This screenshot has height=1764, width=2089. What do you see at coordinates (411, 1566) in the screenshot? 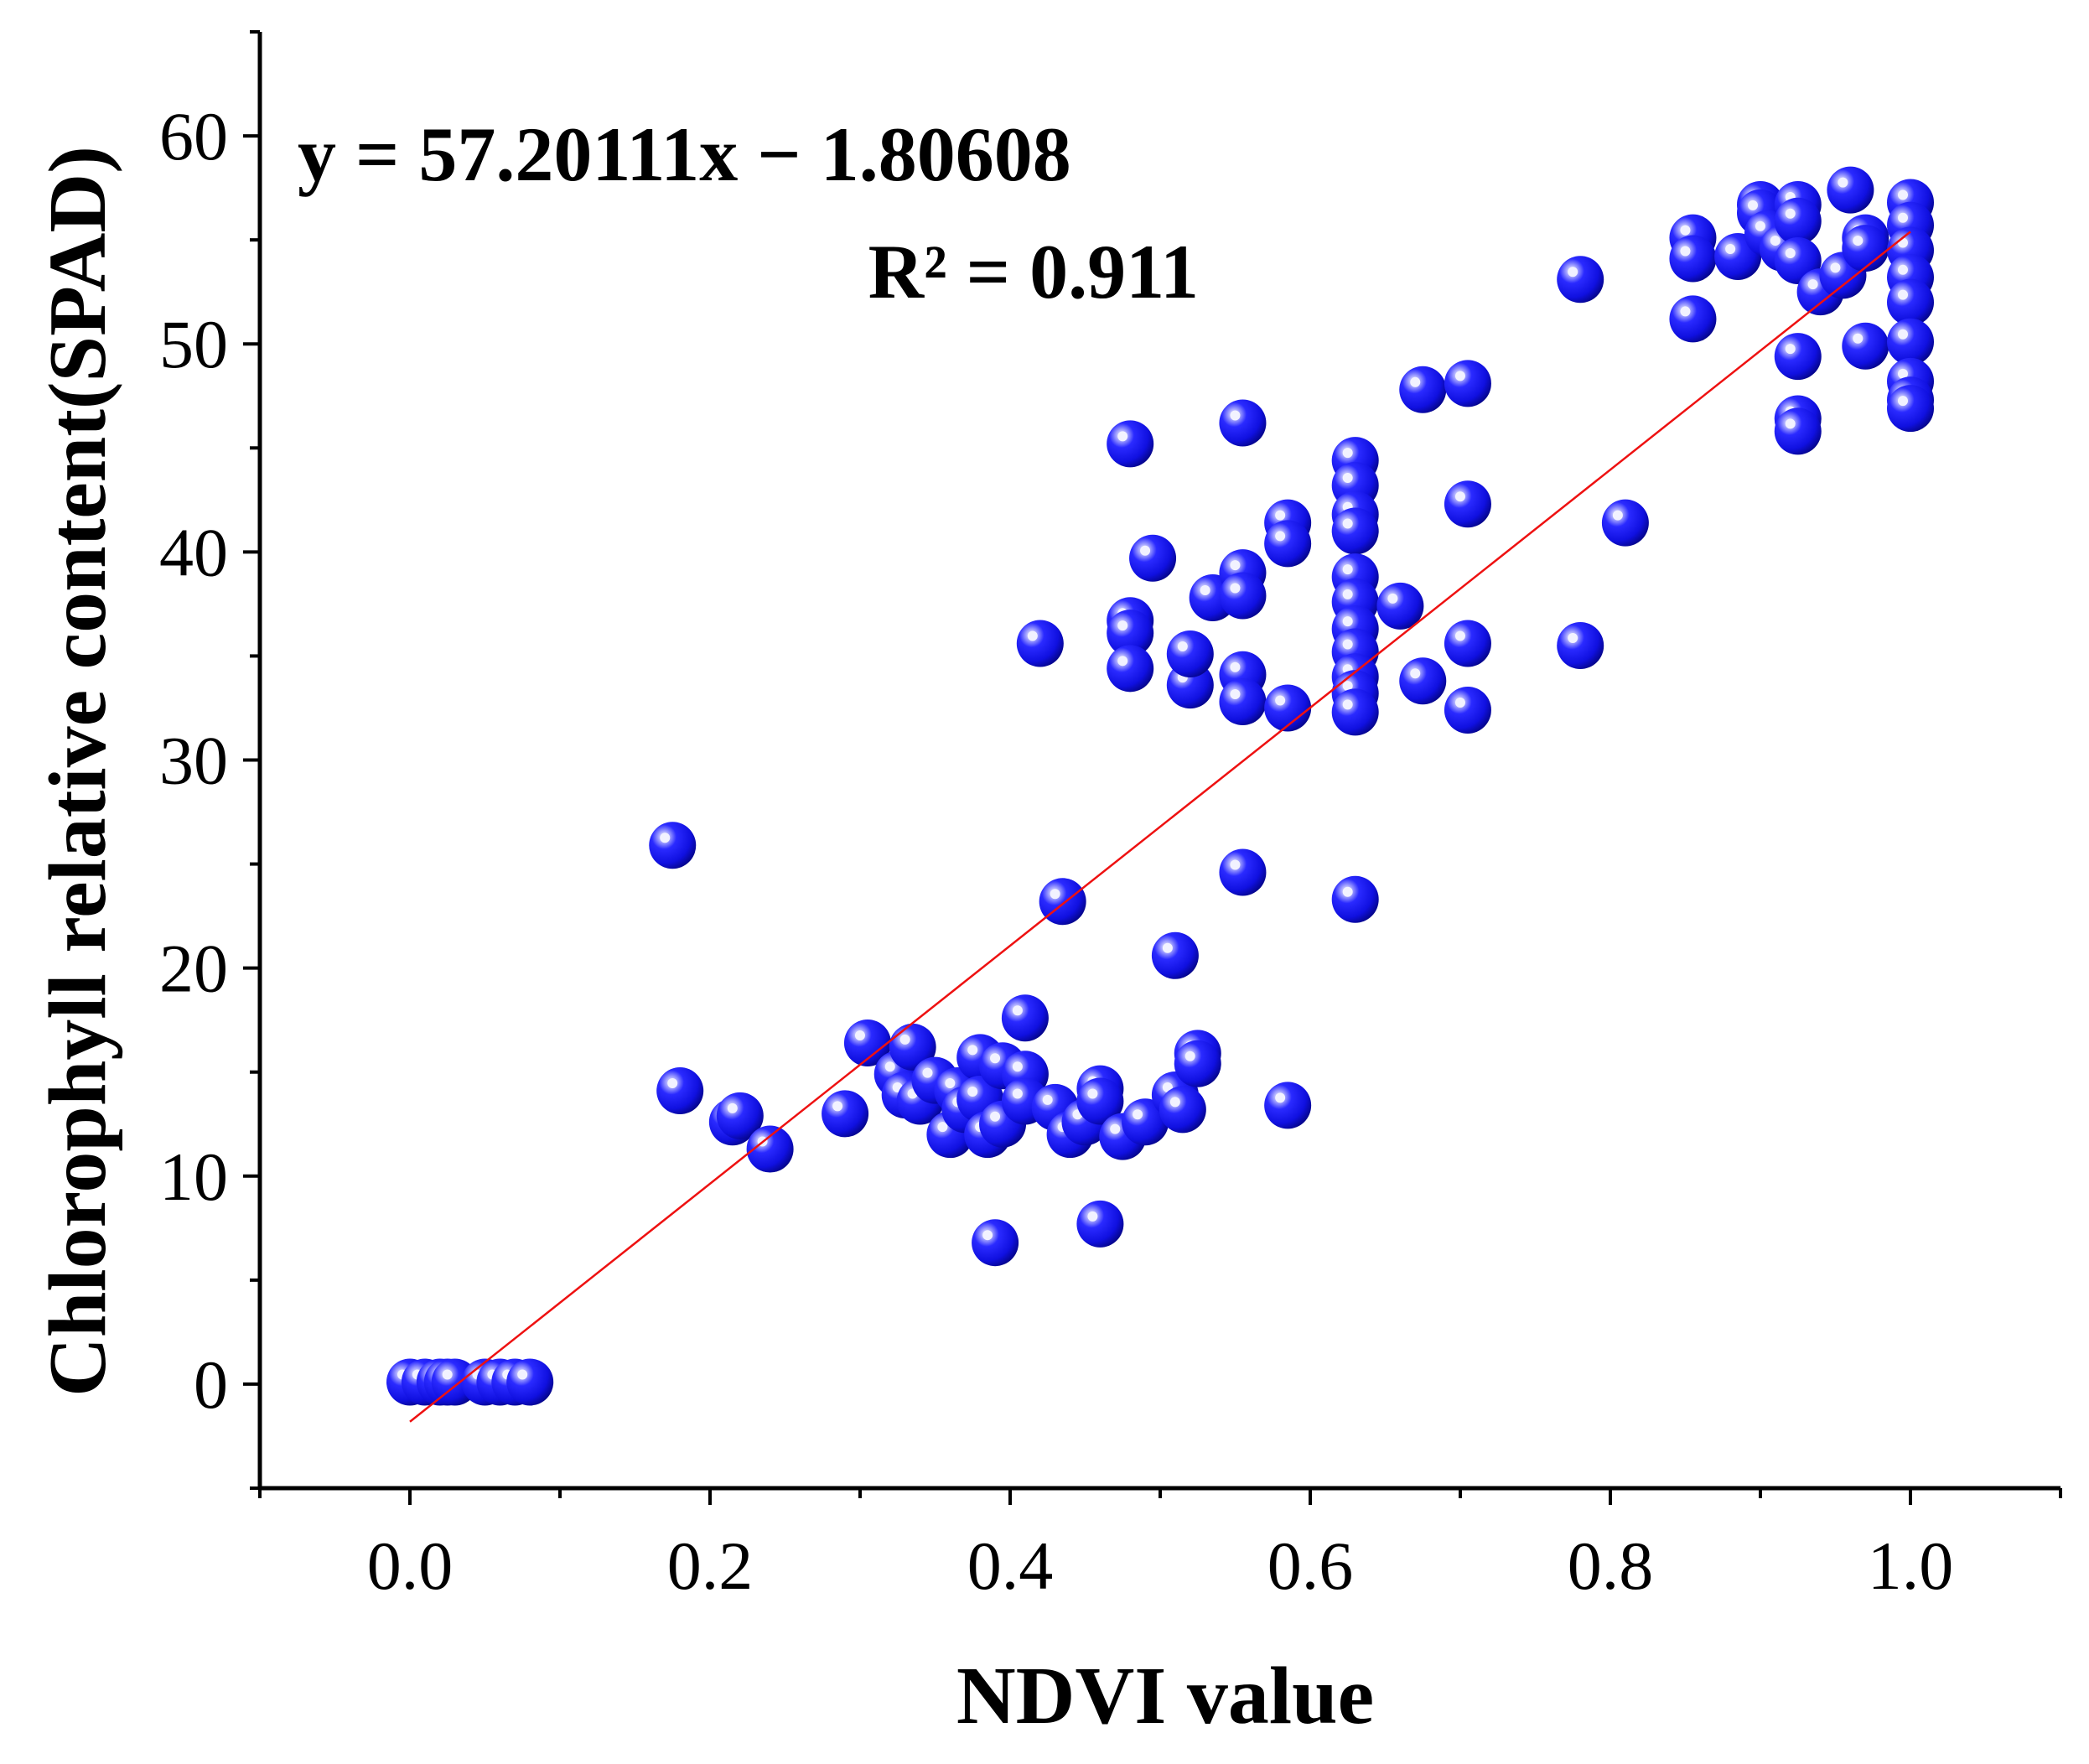
I see `x-tick-label: 0.0` at bounding box center [411, 1566].